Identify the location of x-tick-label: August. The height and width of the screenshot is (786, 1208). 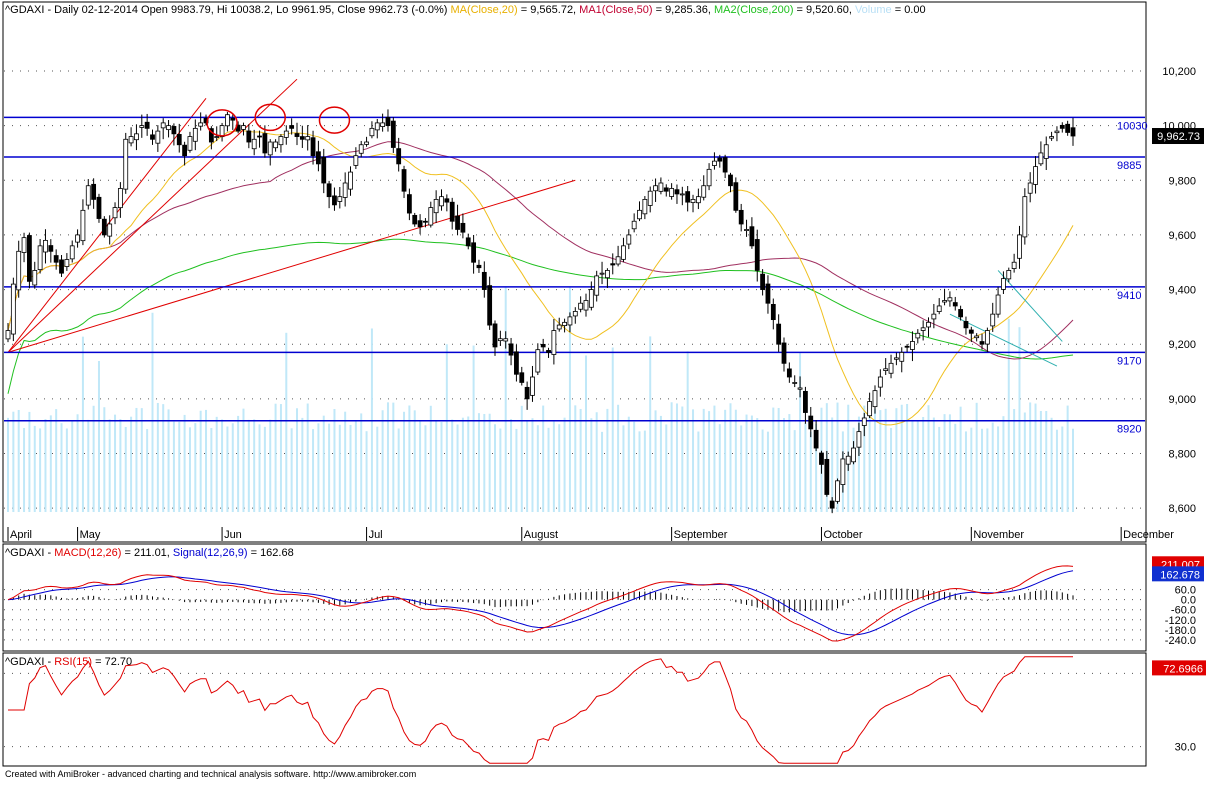
(541, 535).